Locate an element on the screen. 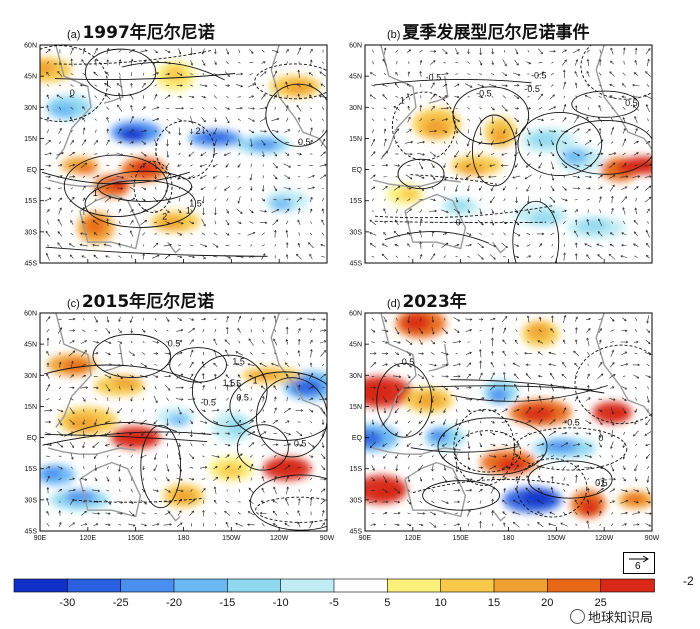 The image size is (700, 629). y-tick-label: 45S is located at coordinates (31, 264).